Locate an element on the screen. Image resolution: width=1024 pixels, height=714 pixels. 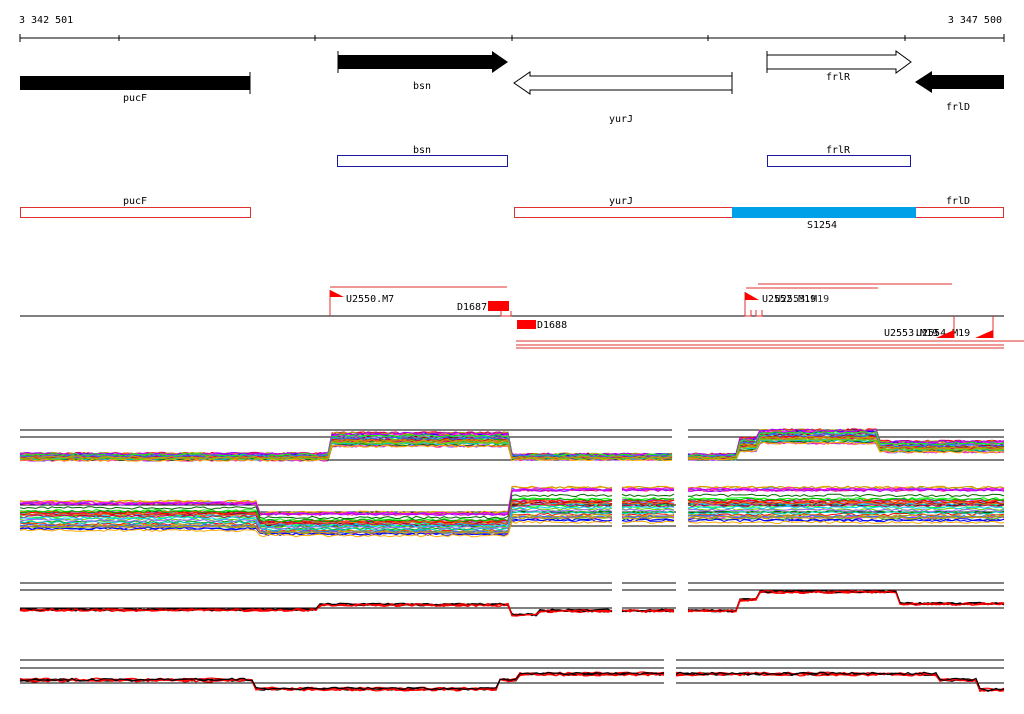
ruler-end-label: 3 347 500 is located at coordinates (975, 20).